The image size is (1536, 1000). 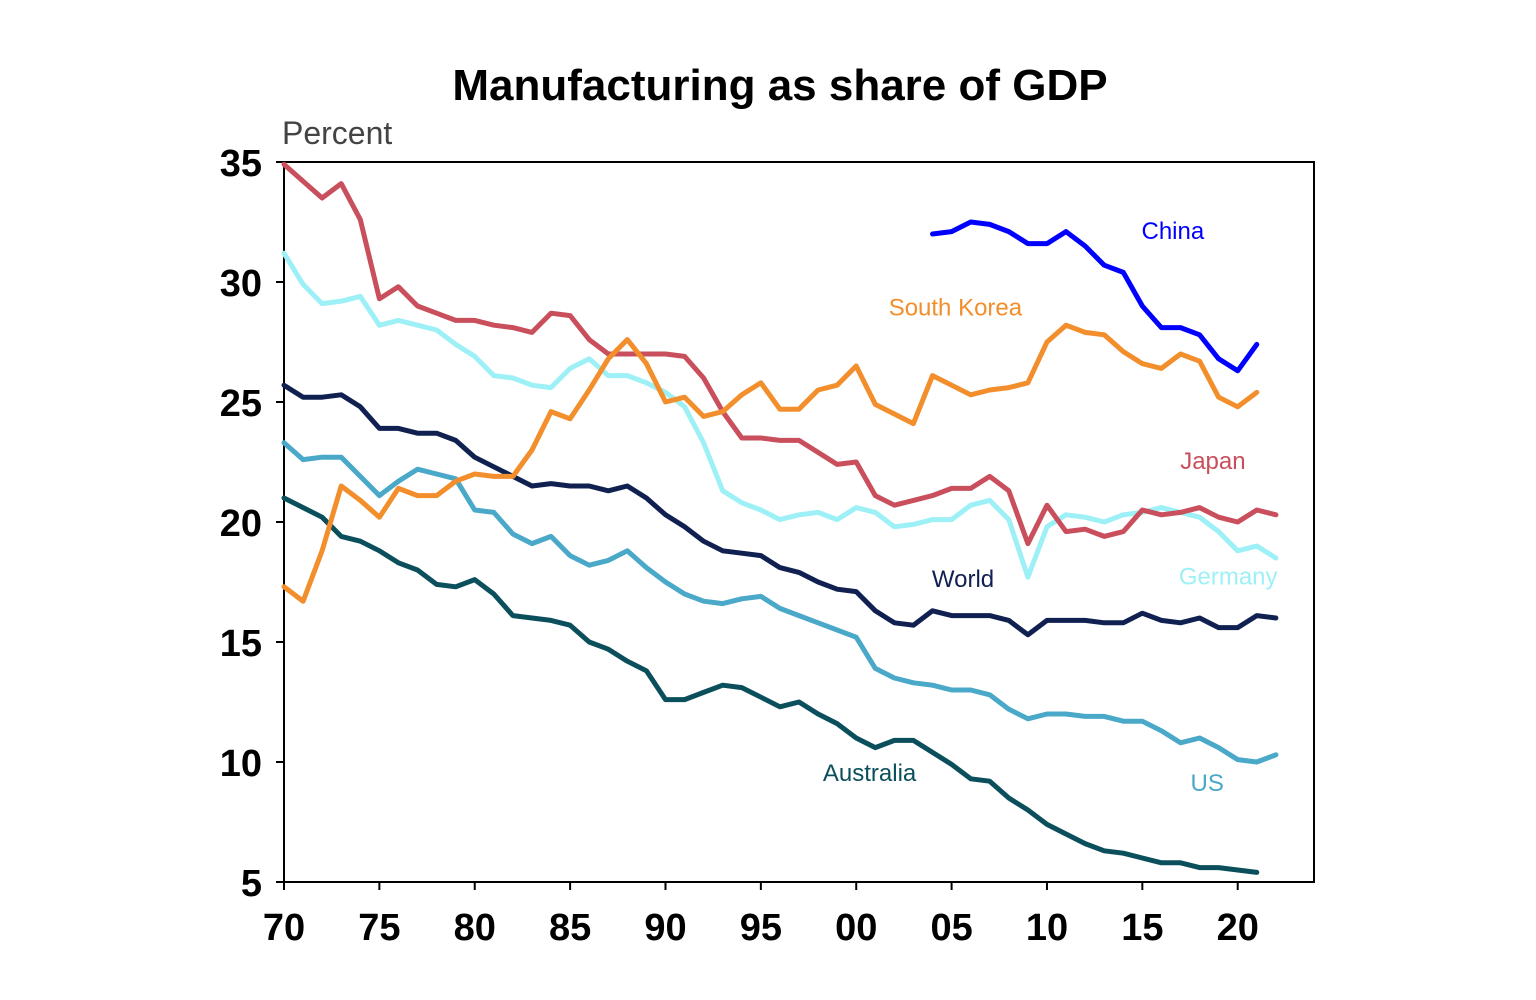 What do you see at coordinates (1047, 928) in the screenshot?
I see `x-tick-label: 10` at bounding box center [1047, 928].